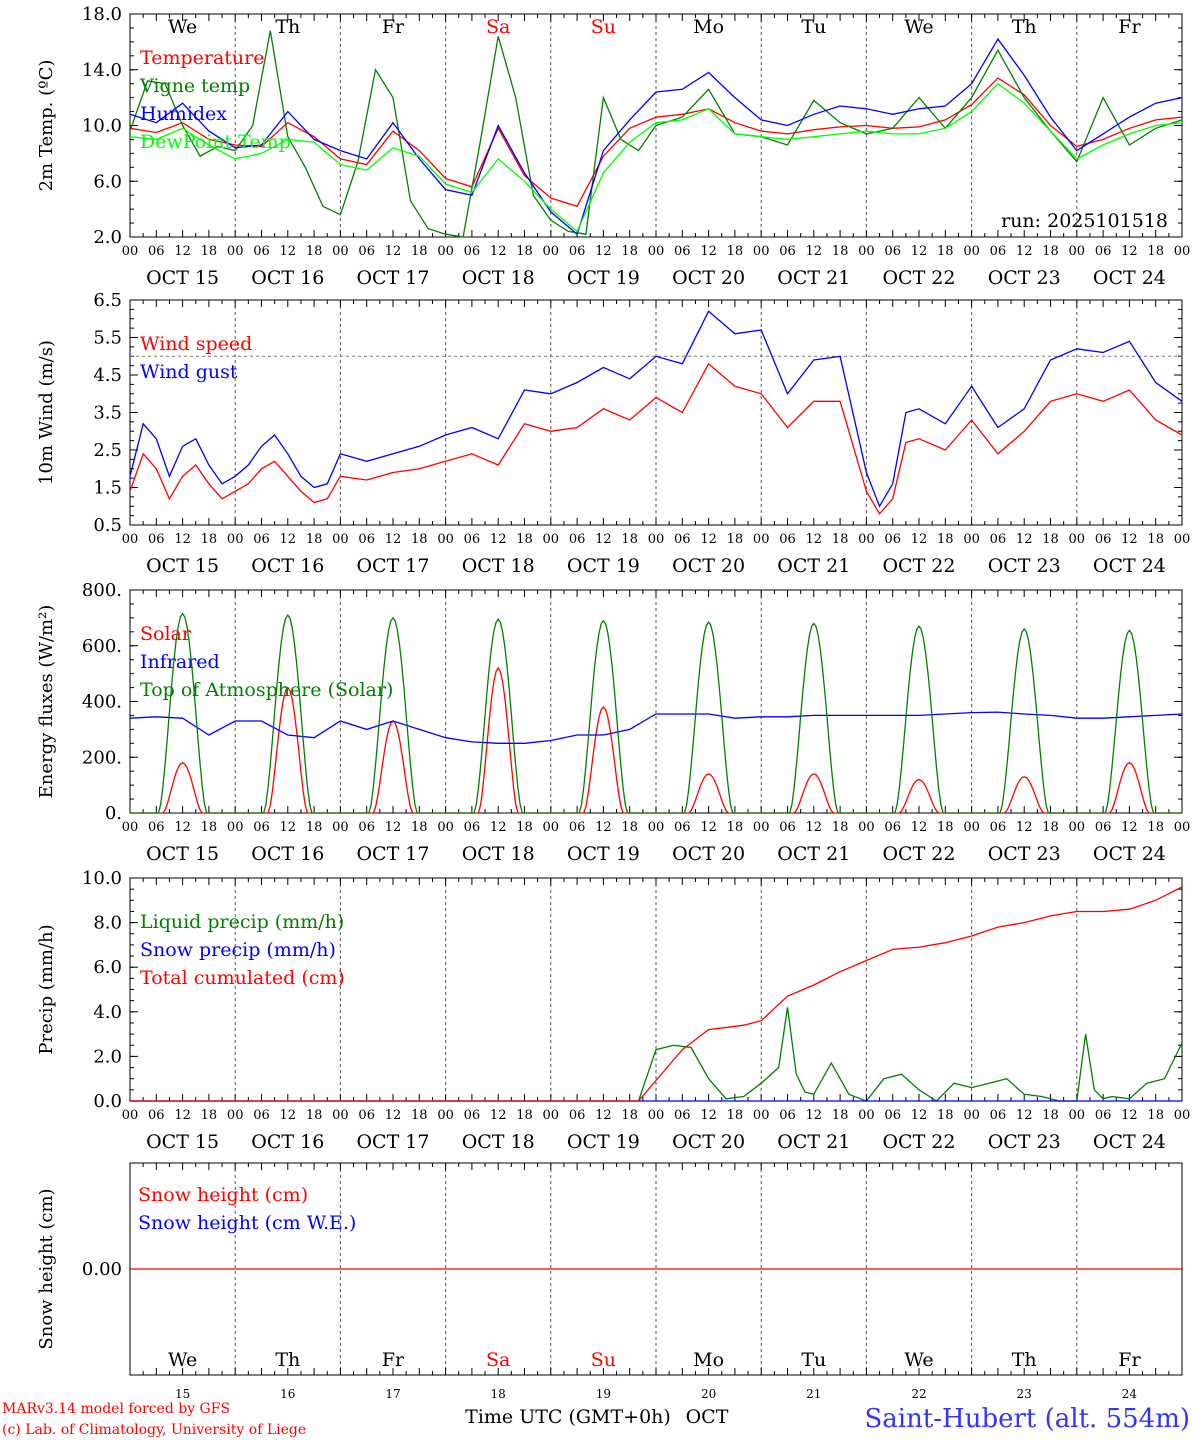  Describe the element at coordinates (183, 114) in the screenshot. I see `legend-entry: Humidex` at that location.